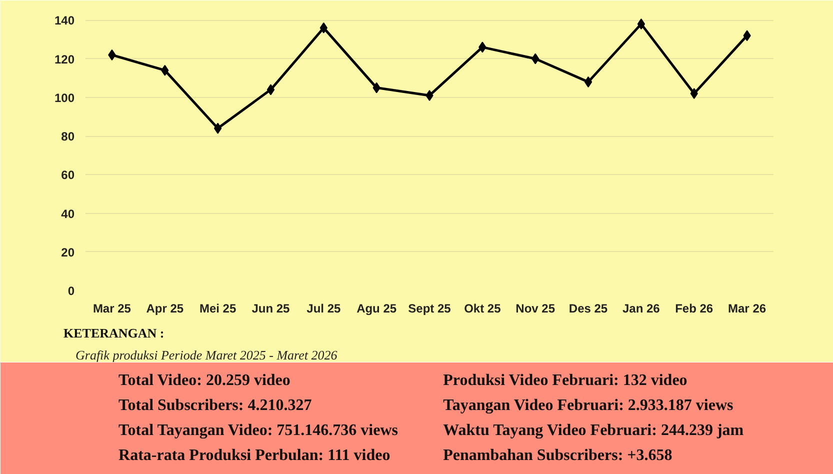 Image resolution: width=833 pixels, height=474 pixels. Describe the element at coordinates (207, 355) in the screenshot. I see `text: Grafik produksi Periode Maret 2025 - Maret 2026` at that location.